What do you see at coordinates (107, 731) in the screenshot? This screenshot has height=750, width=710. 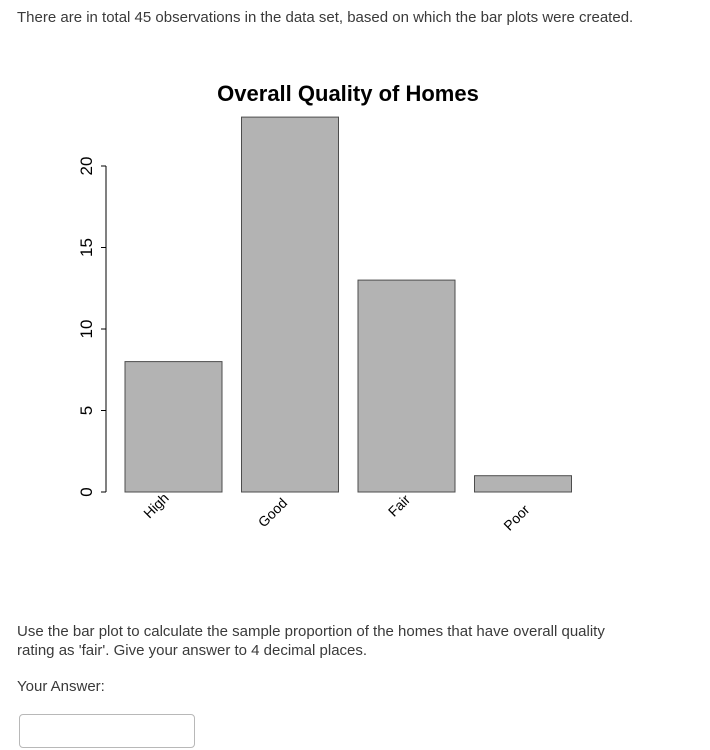 I see `answer-input` at bounding box center [107, 731].